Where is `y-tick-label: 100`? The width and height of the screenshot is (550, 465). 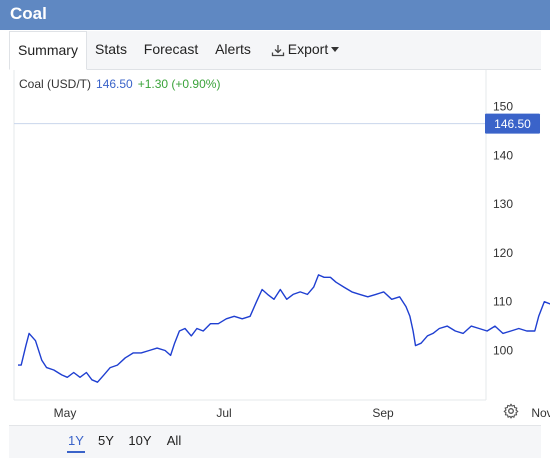 y-tick-label: 100 is located at coordinates (503, 351).